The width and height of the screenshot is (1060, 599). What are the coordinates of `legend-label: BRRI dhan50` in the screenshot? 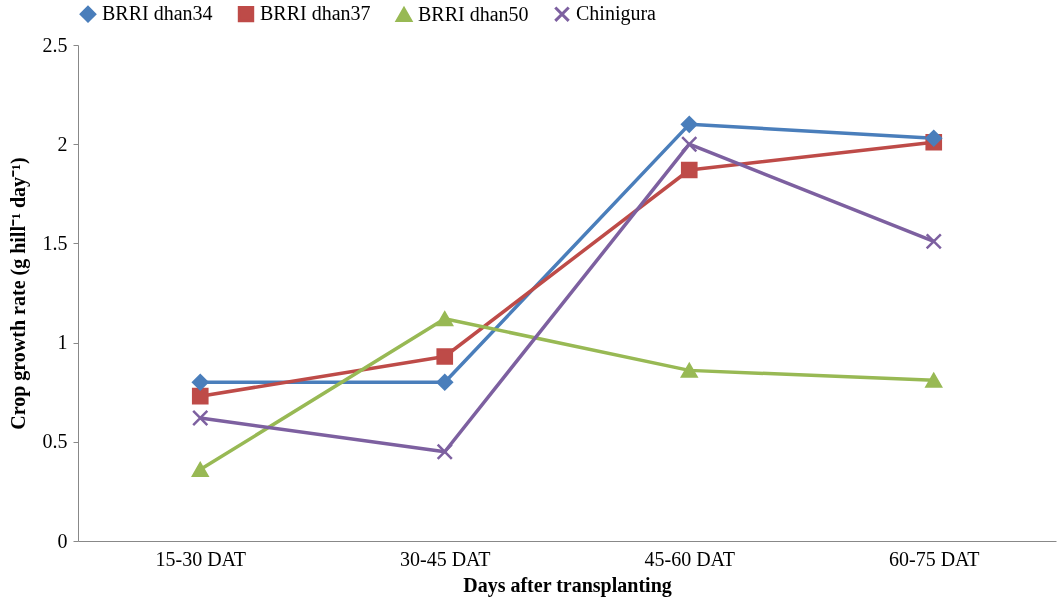 It's located at (473, 13).